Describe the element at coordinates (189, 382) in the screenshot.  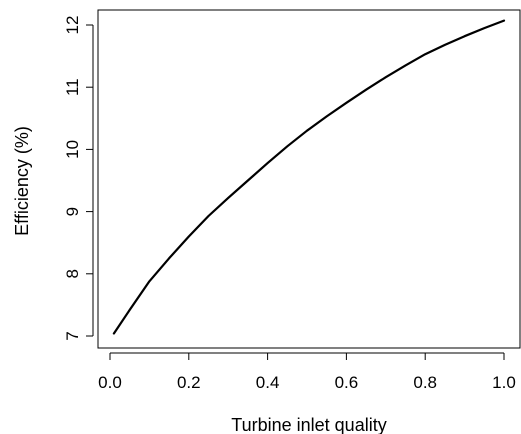
I see `x-tick-label: 0.2` at that location.